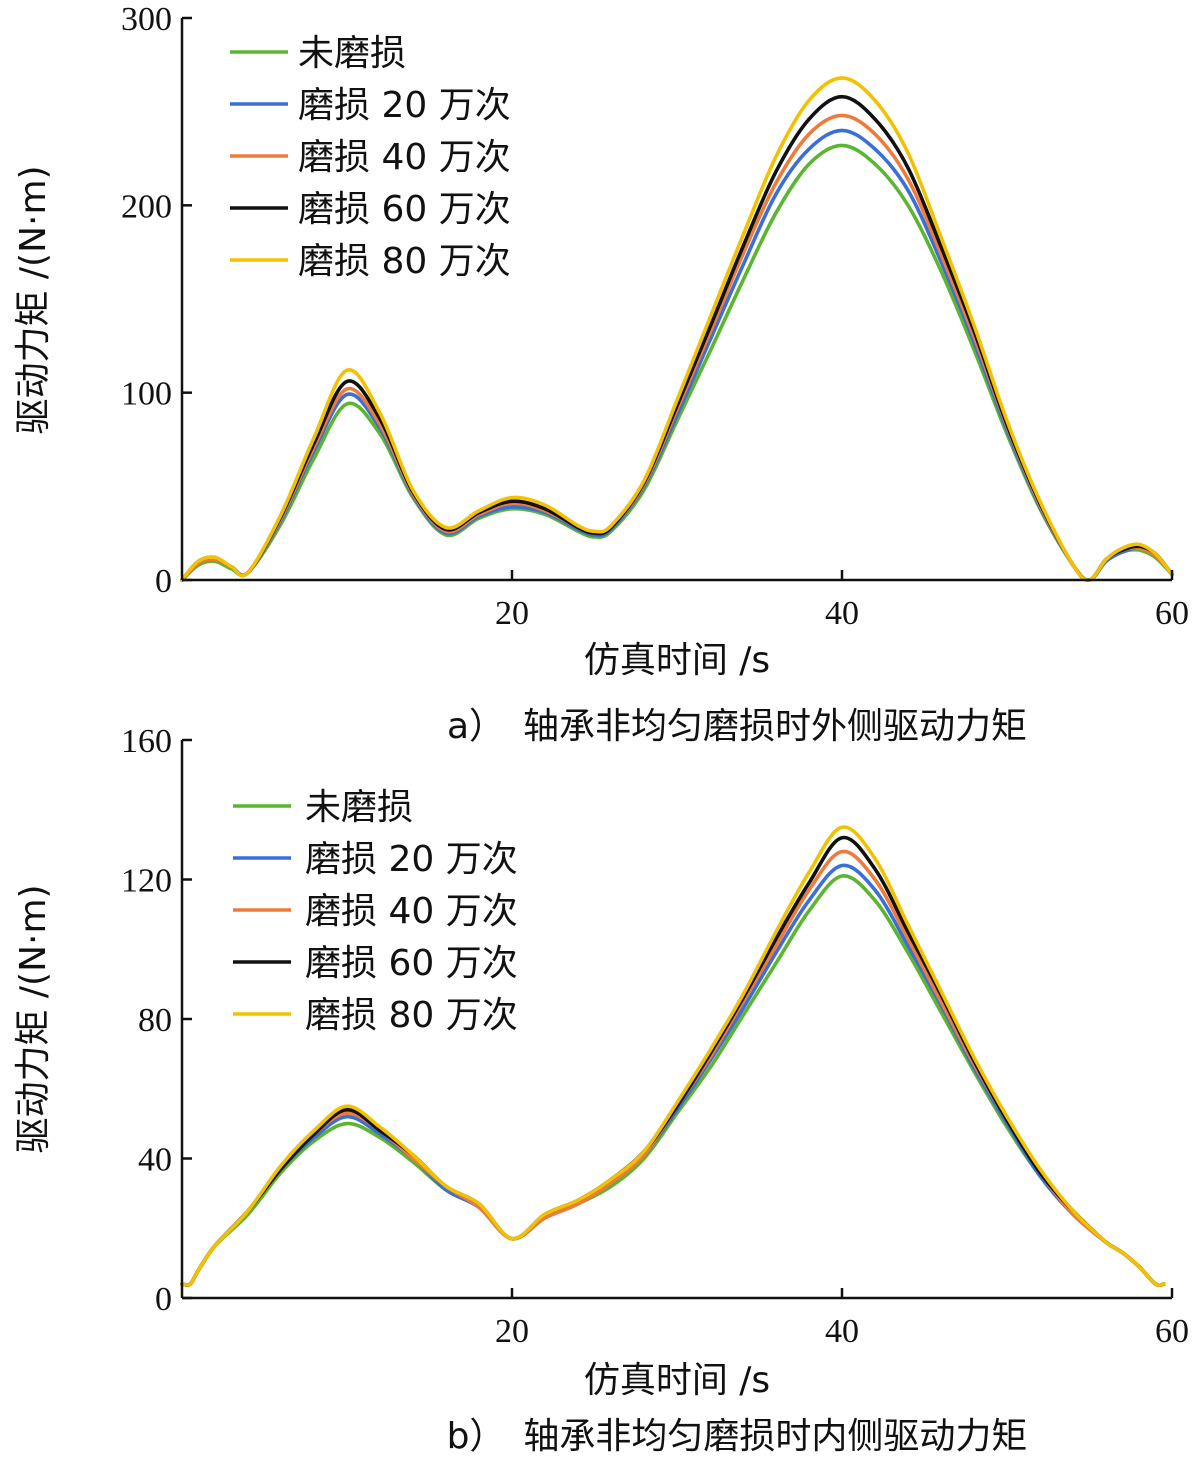 This screenshot has width=1200, height=1471. Describe the element at coordinates (146, 394) in the screenshot. I see `y-tick-label: 100` at that location.